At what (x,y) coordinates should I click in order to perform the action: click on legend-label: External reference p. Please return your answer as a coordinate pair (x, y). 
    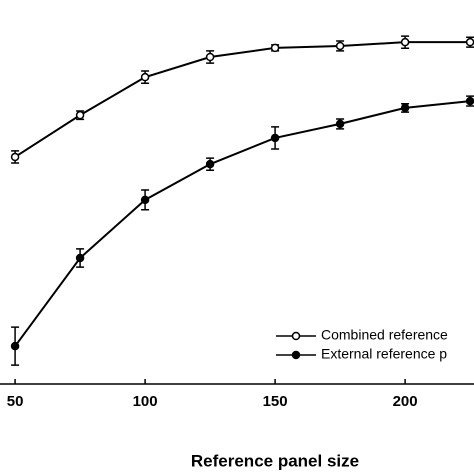
    Looking at the image, I should click on (384, 354).